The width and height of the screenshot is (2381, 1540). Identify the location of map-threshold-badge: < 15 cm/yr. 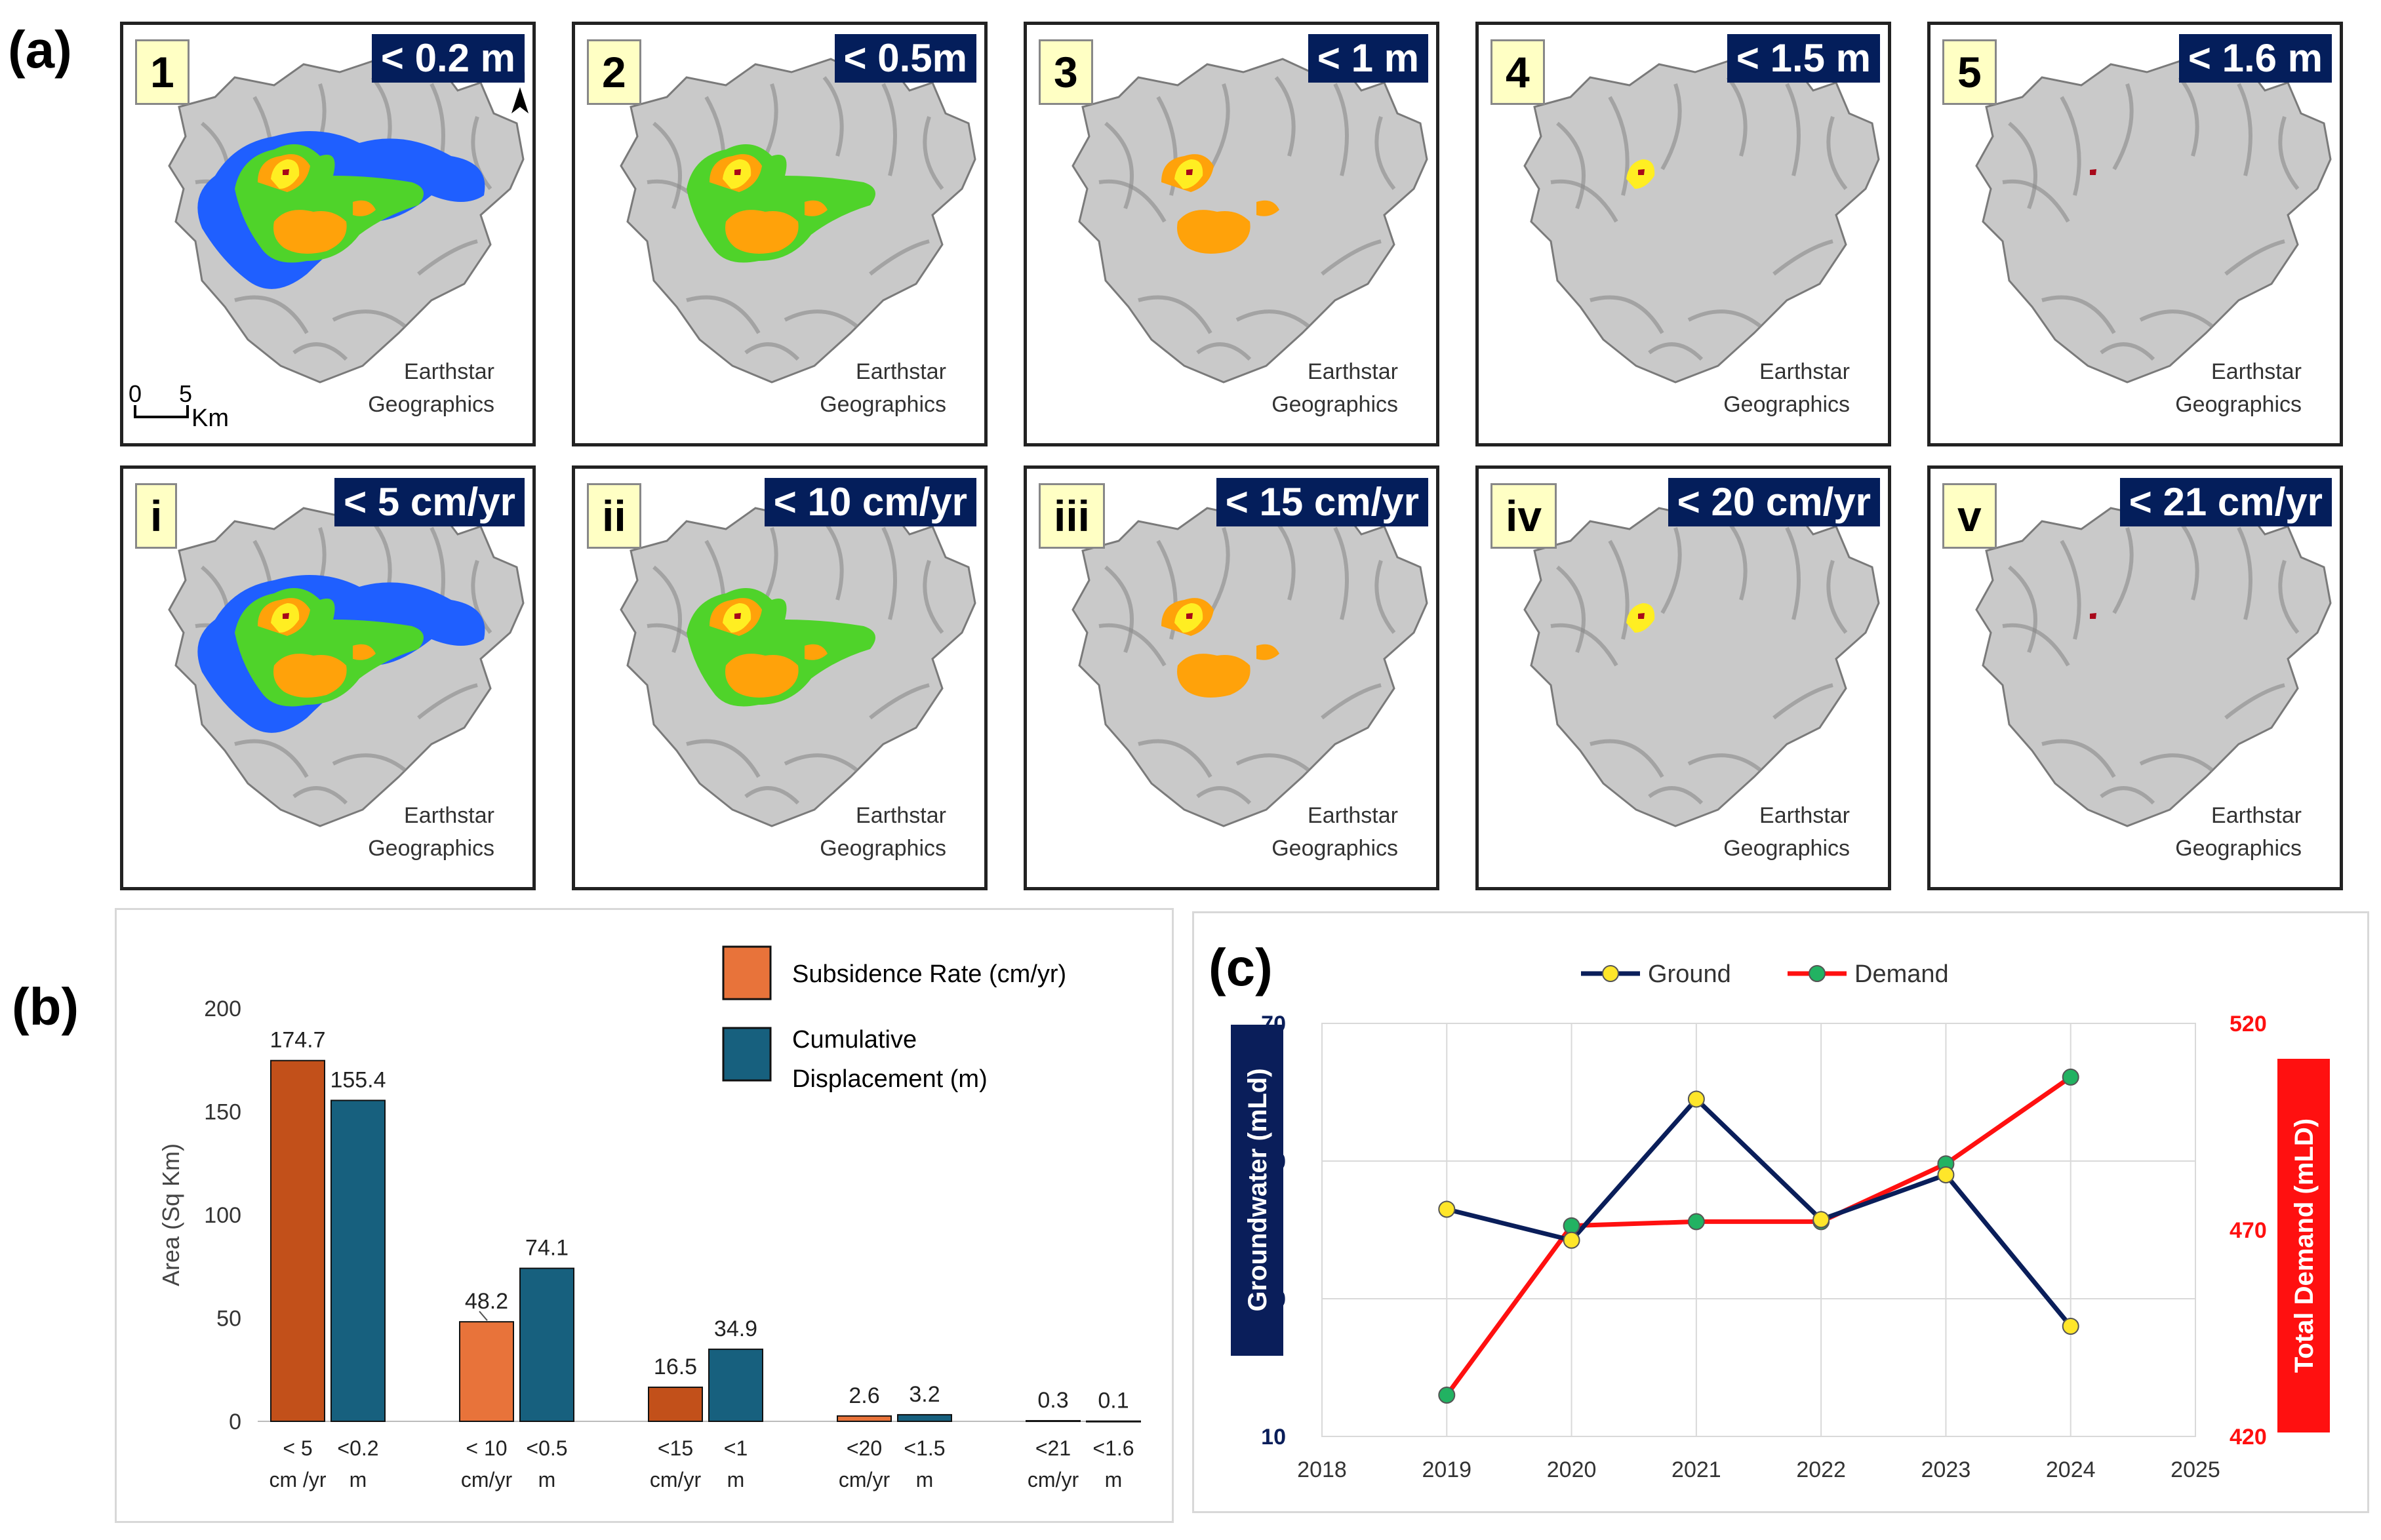
(1322, 502).